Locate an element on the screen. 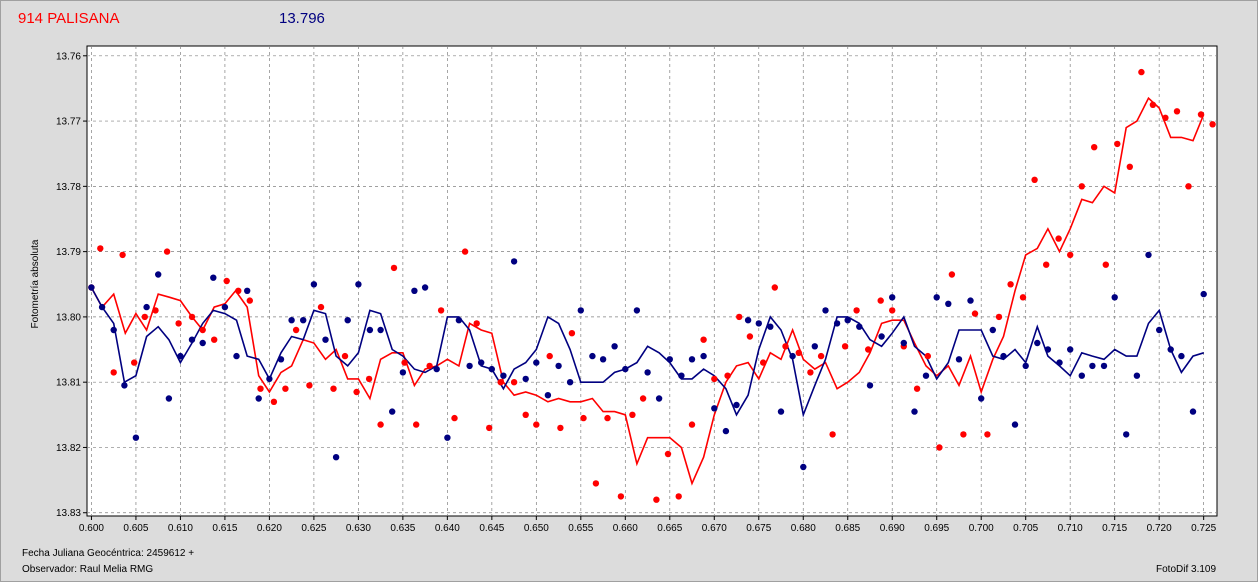 The width and height of the screenshot is (1258, 582). mean-value: 13.796 is located at coordinates (302, 18).